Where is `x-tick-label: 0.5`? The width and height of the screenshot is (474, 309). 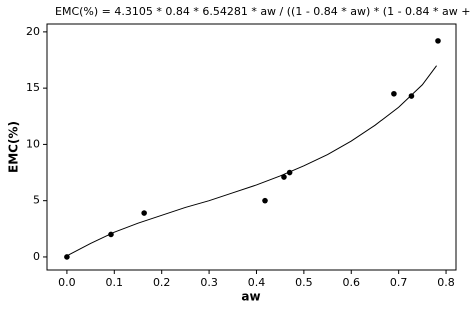 x-tick-label: 0.5 is located at coordinates (304, 282).